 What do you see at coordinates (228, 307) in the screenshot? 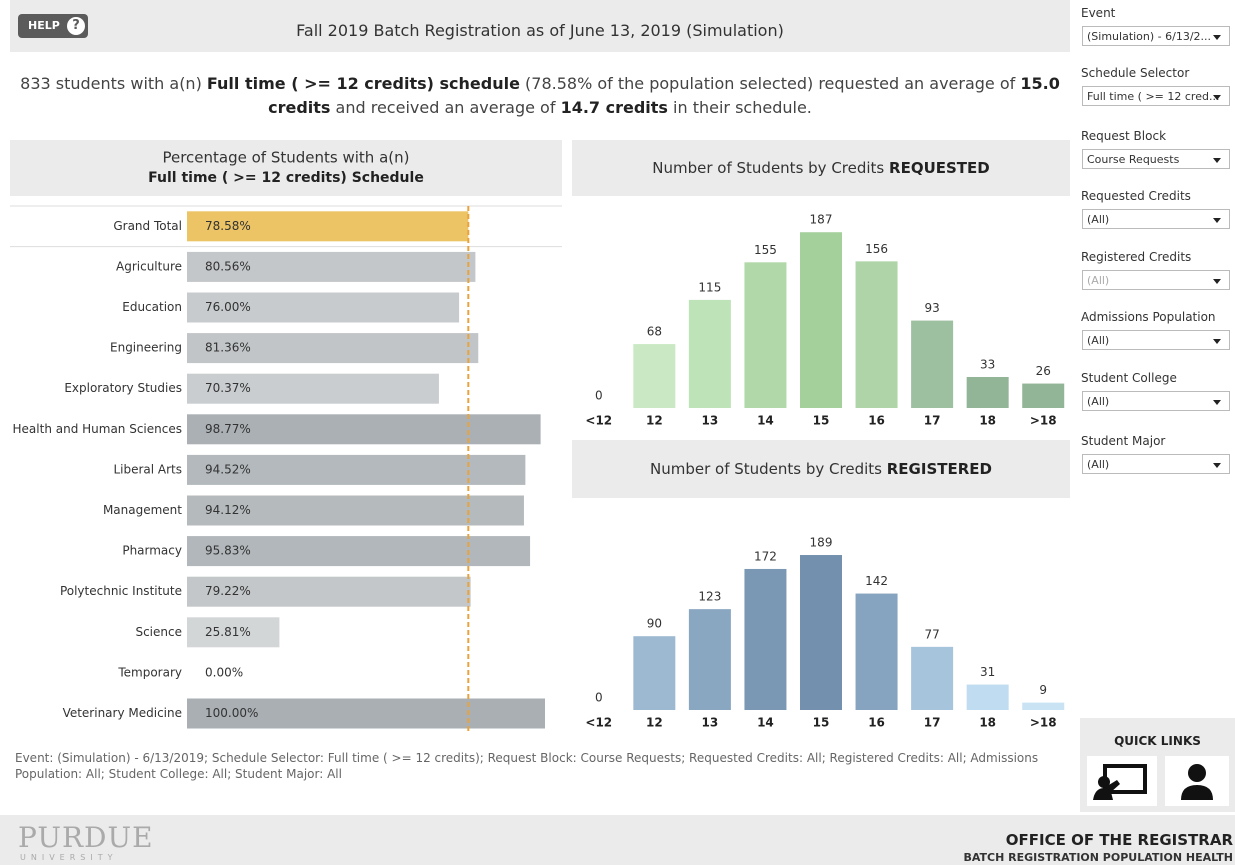
I see `value-label: 76.00%` at bounding box center [228, 307].